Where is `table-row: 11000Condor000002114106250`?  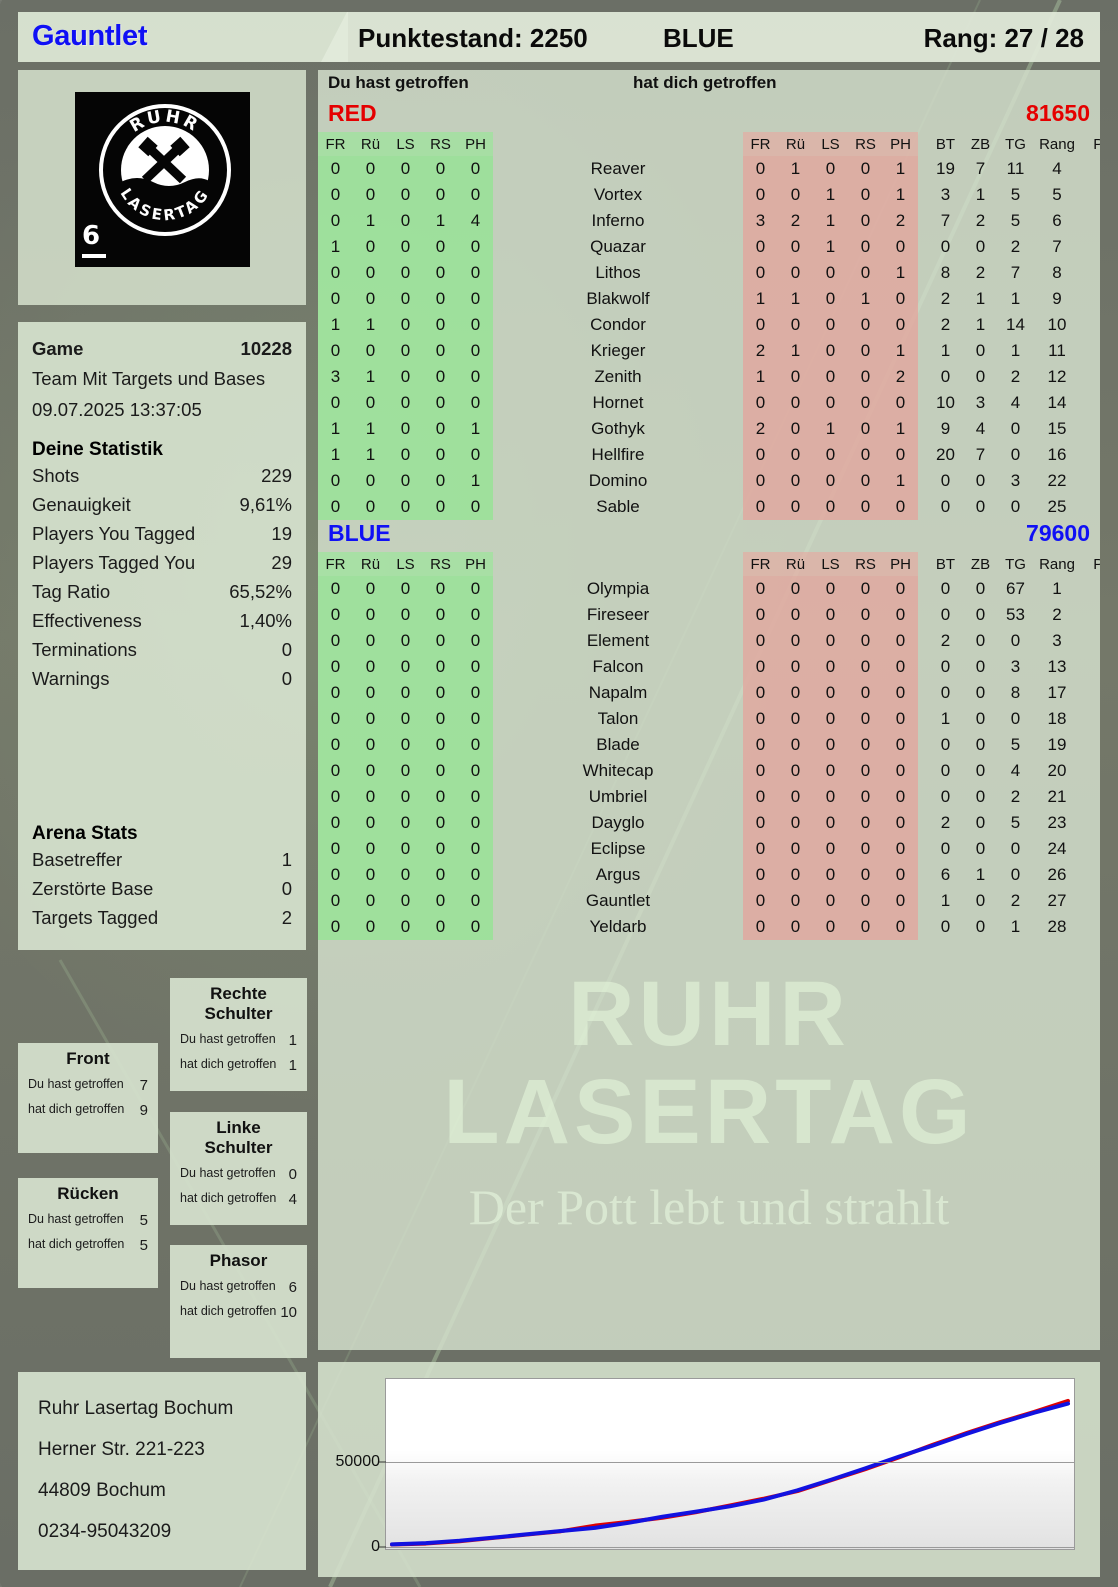 table-row: 11000Condor000002114106250 is located at coordinates (709, 325).